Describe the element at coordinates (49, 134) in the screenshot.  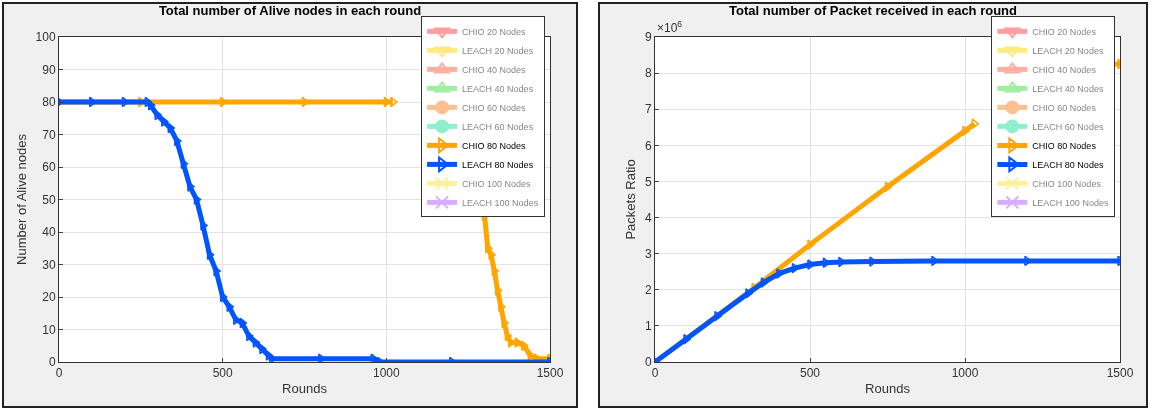
I see `y-tick-label: 70` at that location.